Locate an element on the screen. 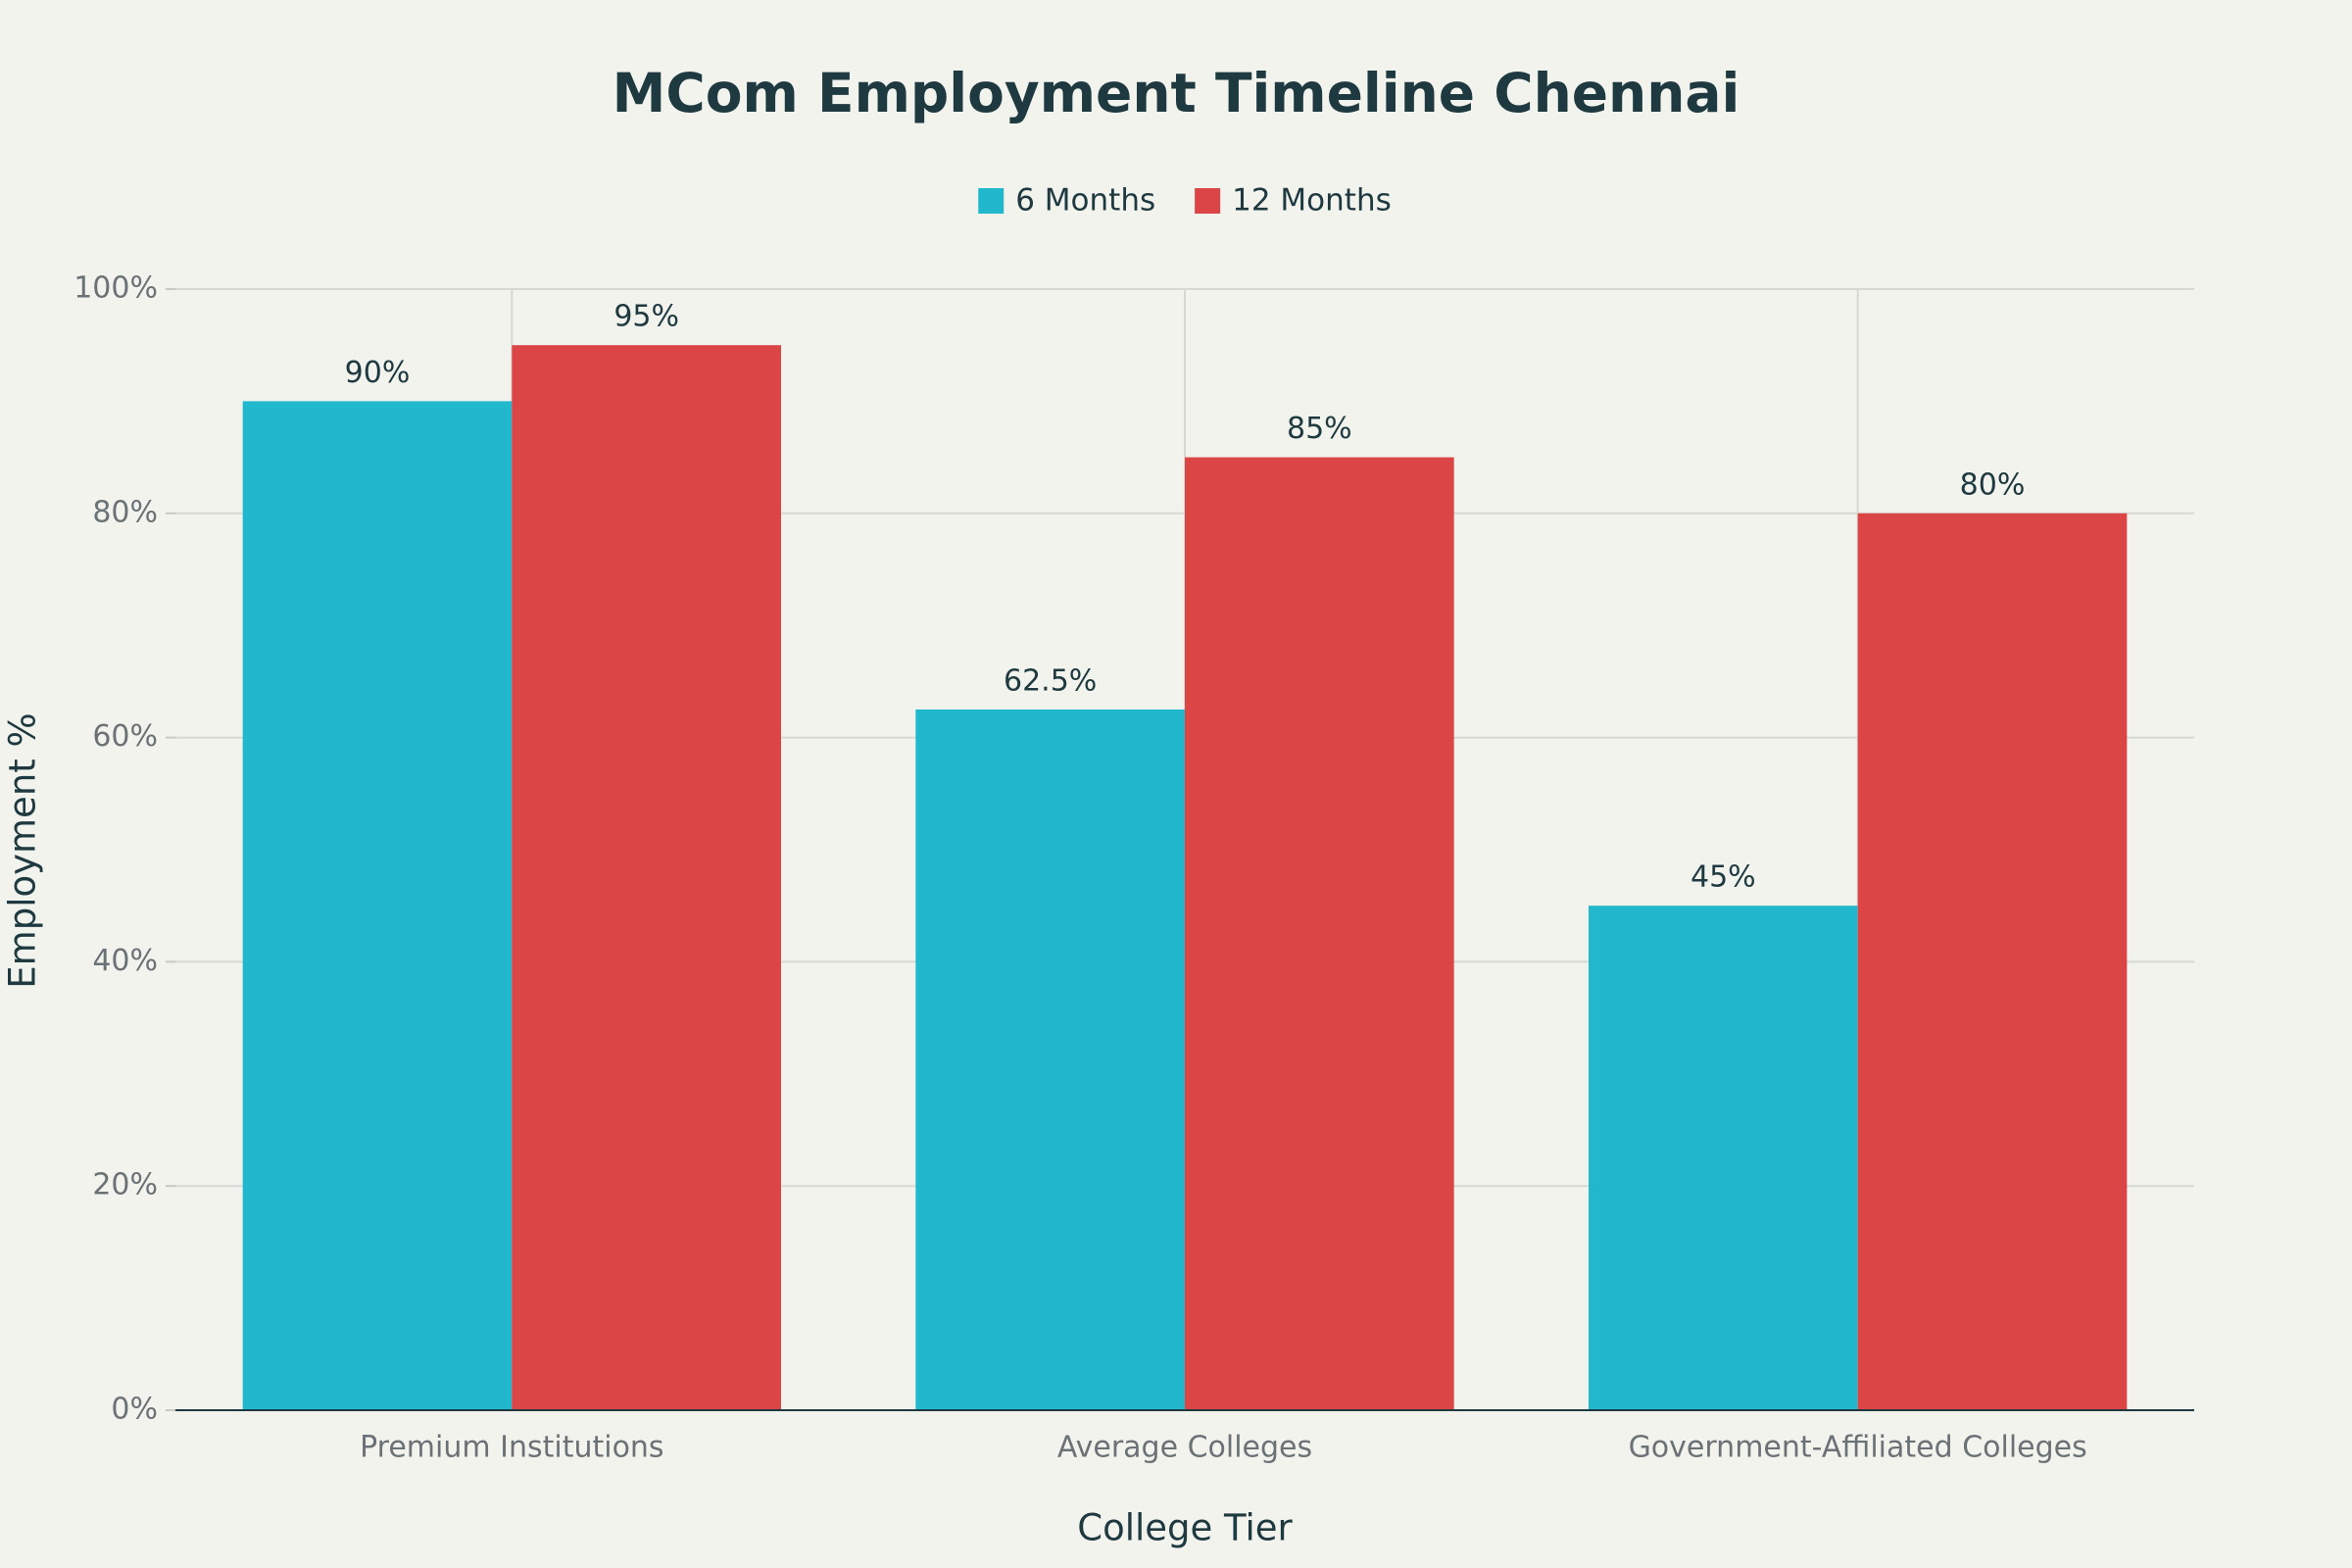 Image resolution: width=2352 pixels, height=1568 pixels. y-tick-label: 40% is located at coordinates (125, 961).